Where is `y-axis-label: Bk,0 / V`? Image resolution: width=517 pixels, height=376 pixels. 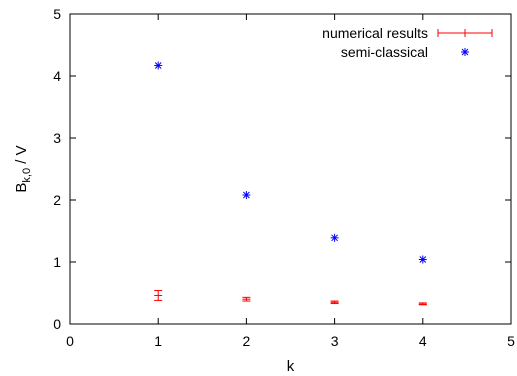 y-axis-label: Bk,0 / V is located at coordinates (23, 168).